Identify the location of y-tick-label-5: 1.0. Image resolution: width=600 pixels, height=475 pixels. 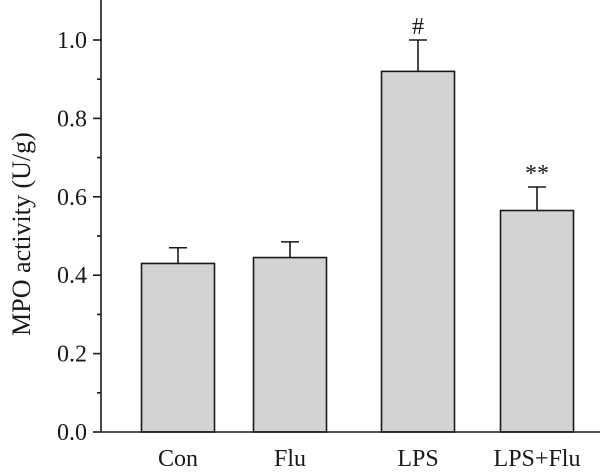
(72, 41).